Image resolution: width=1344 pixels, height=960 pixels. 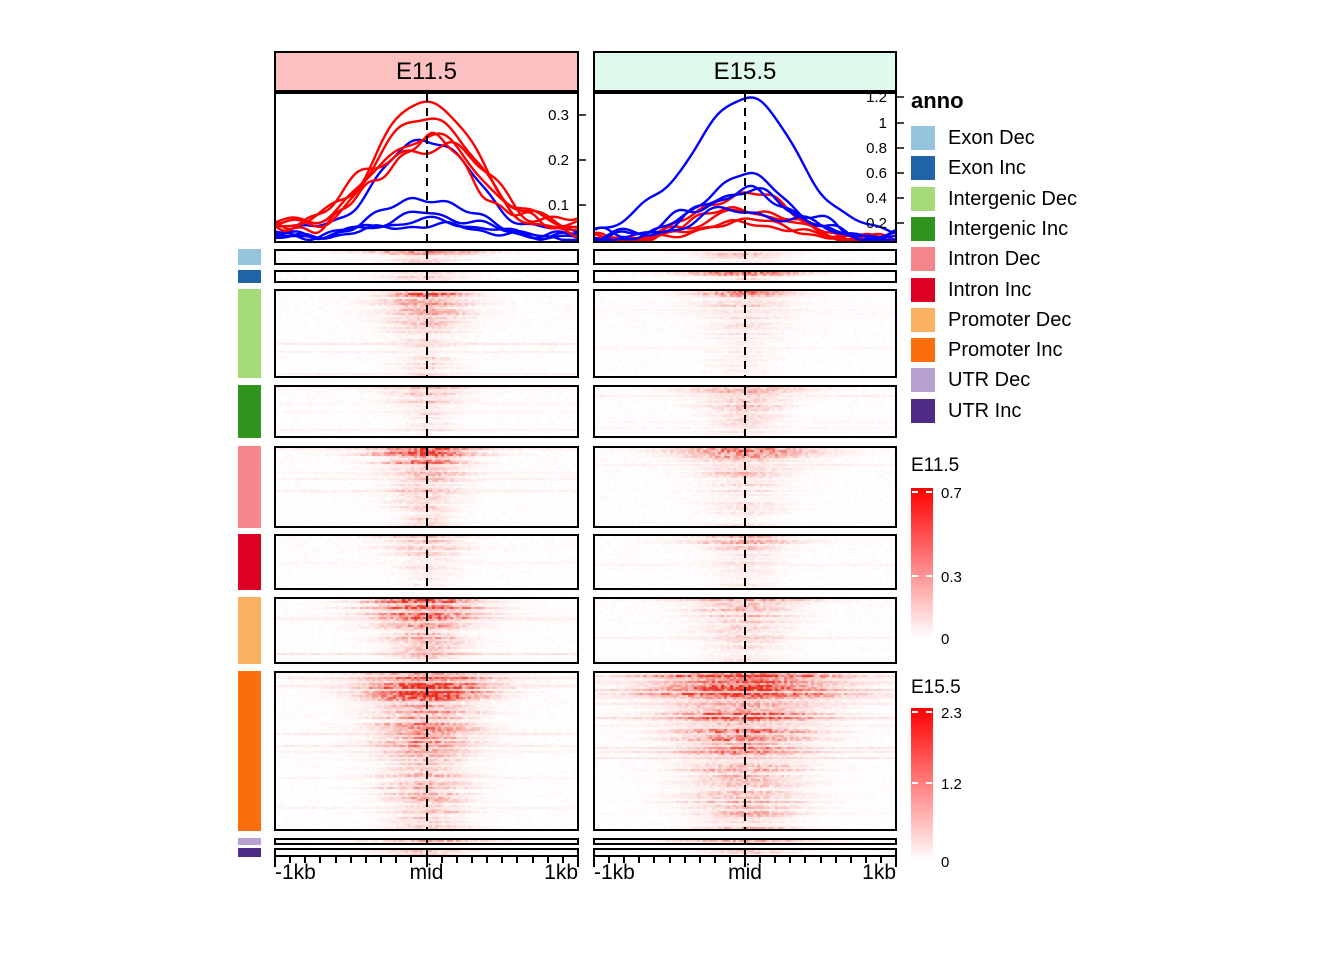 What do you see at coordinates (745, 487) in the screenshot?
I see `heatmap-block-E15-5-intron-dec` at bounding box center [745, 487].